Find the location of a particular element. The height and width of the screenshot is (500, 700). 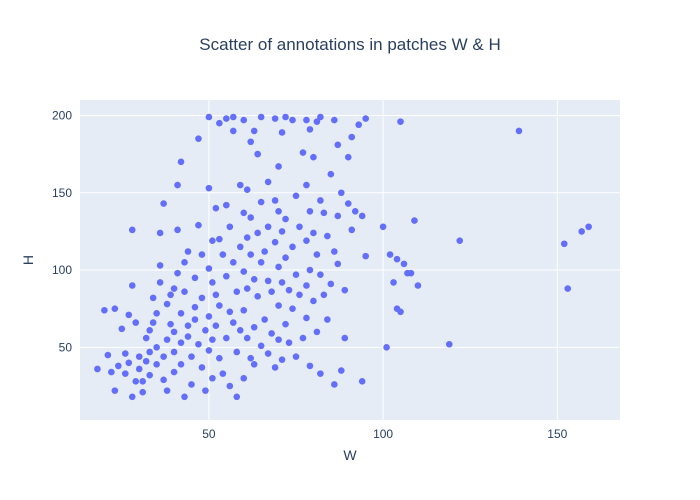

y-tick-label: 150 is located at coordinates (62, 193).